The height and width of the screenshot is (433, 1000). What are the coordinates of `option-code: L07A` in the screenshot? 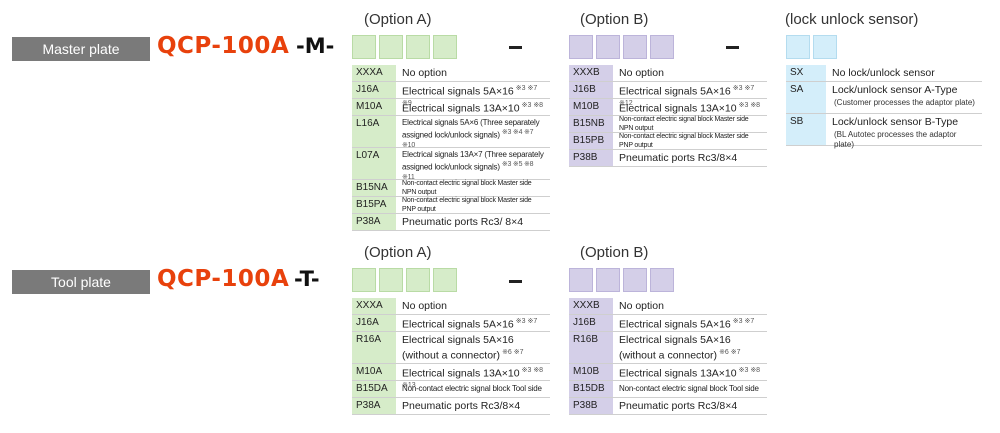 It's located at (374, 163).